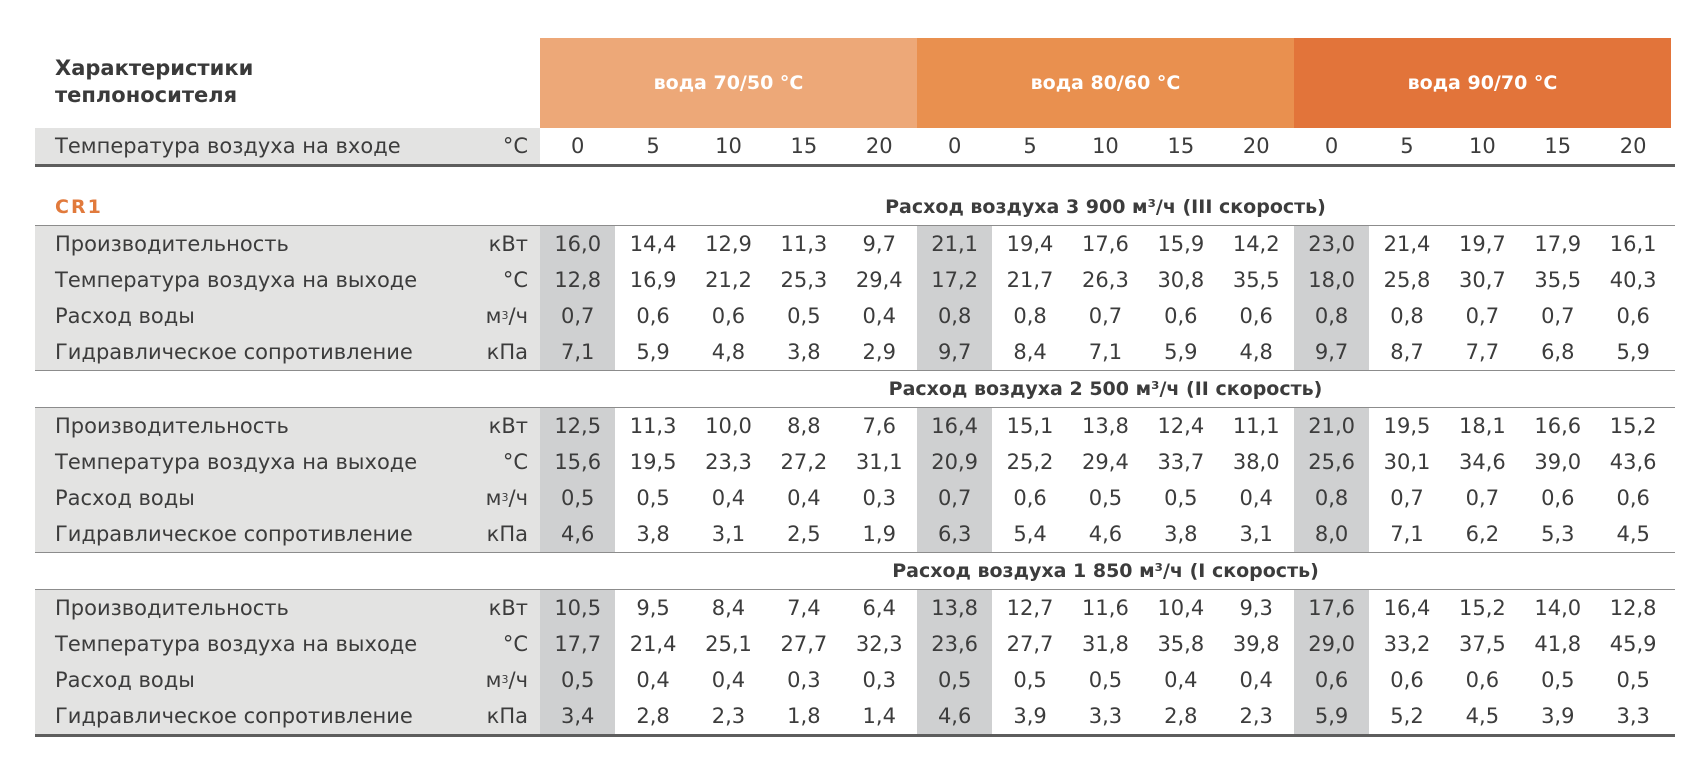 The image size is (1708, 764). What do you see at coordinates (1181, 644) in the screenshot?
I see `value-cell: 35,8` at bounding box center [1181, 644].